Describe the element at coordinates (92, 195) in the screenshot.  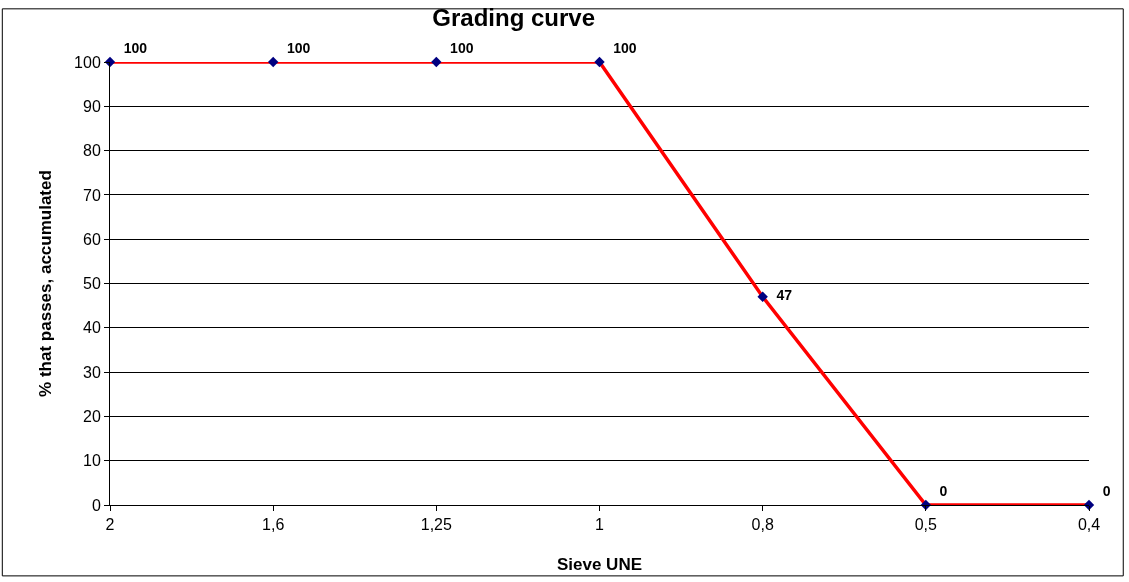
I see `y-tick-label: 70` at that location.